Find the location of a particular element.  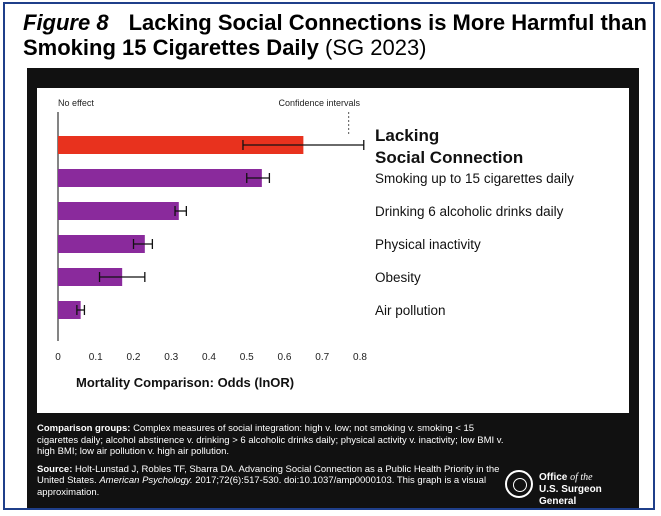

category-label: Drinking 6 alcoholic drinks daily is located at coordinates (469, 211).